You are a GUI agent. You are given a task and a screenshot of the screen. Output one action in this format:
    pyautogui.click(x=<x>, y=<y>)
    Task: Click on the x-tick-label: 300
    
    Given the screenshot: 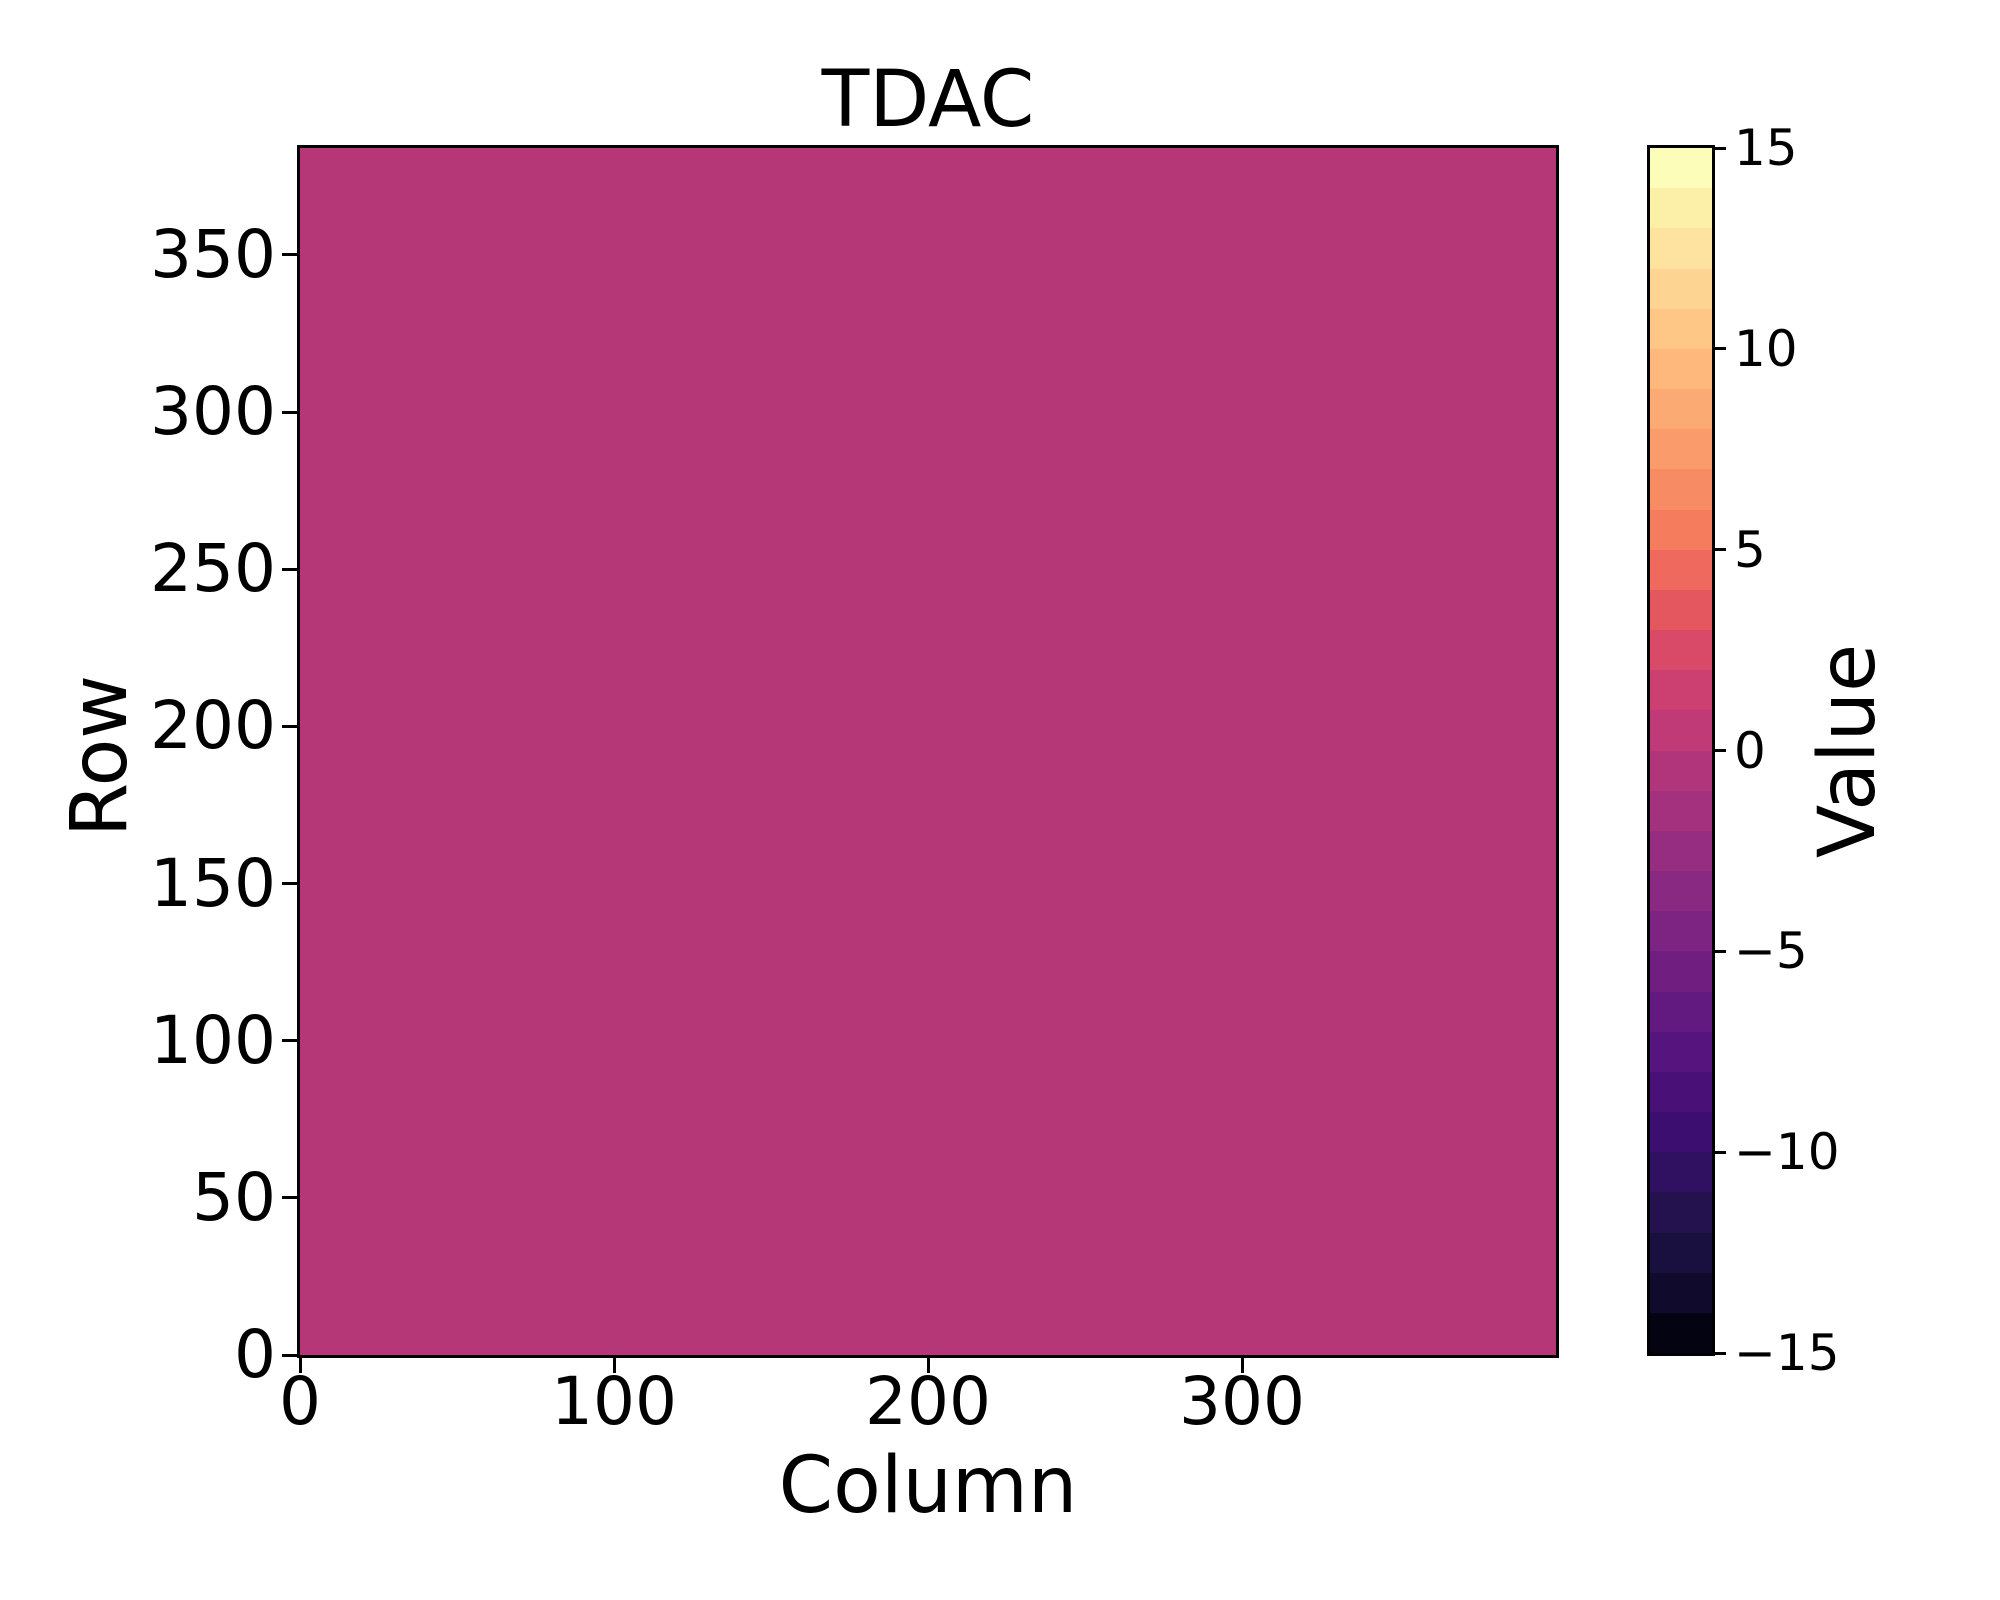 What is the action you would take?
    pyautogui.click(x=1242, y=1401)
    